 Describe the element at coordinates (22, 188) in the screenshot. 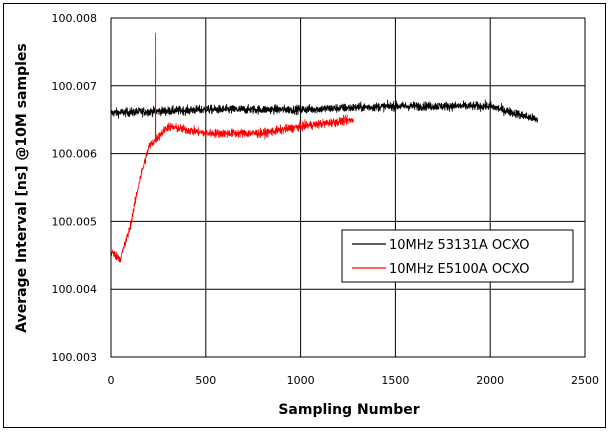

I see `y-axis-label: Average Interval [ns] @10M samples` at that location.